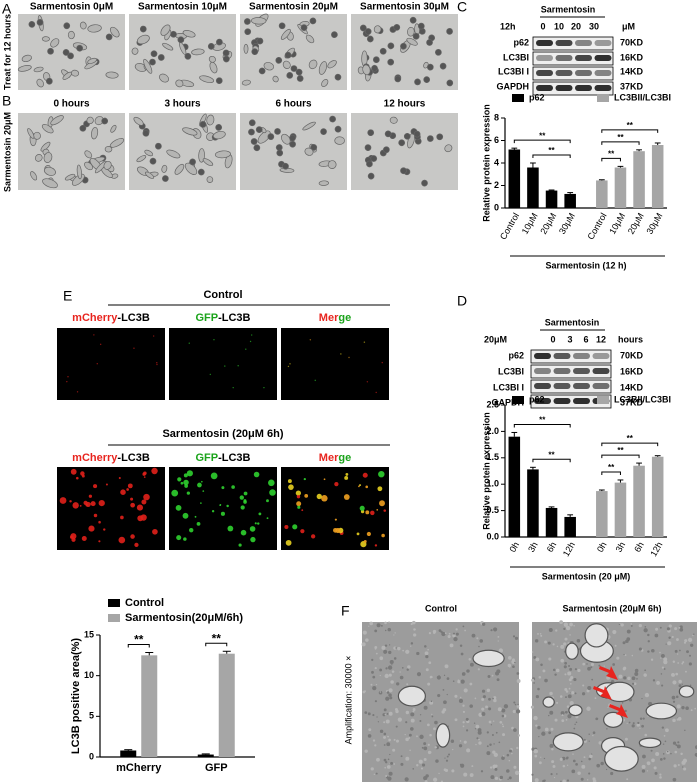 The width and height of the screenshot is (697, 782). I want to click on lane-label: 20, so click(576, 26).